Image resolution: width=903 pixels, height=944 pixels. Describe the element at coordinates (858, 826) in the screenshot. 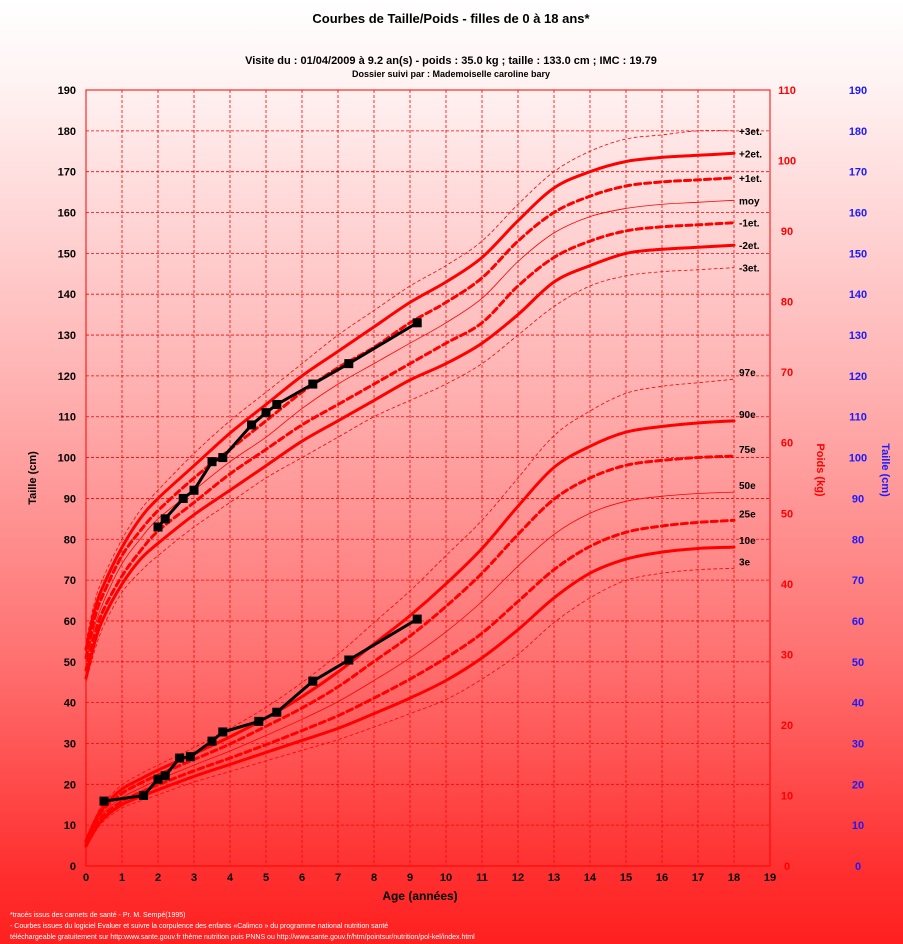

I see `y-tick-label-right-height: 10` at that location.